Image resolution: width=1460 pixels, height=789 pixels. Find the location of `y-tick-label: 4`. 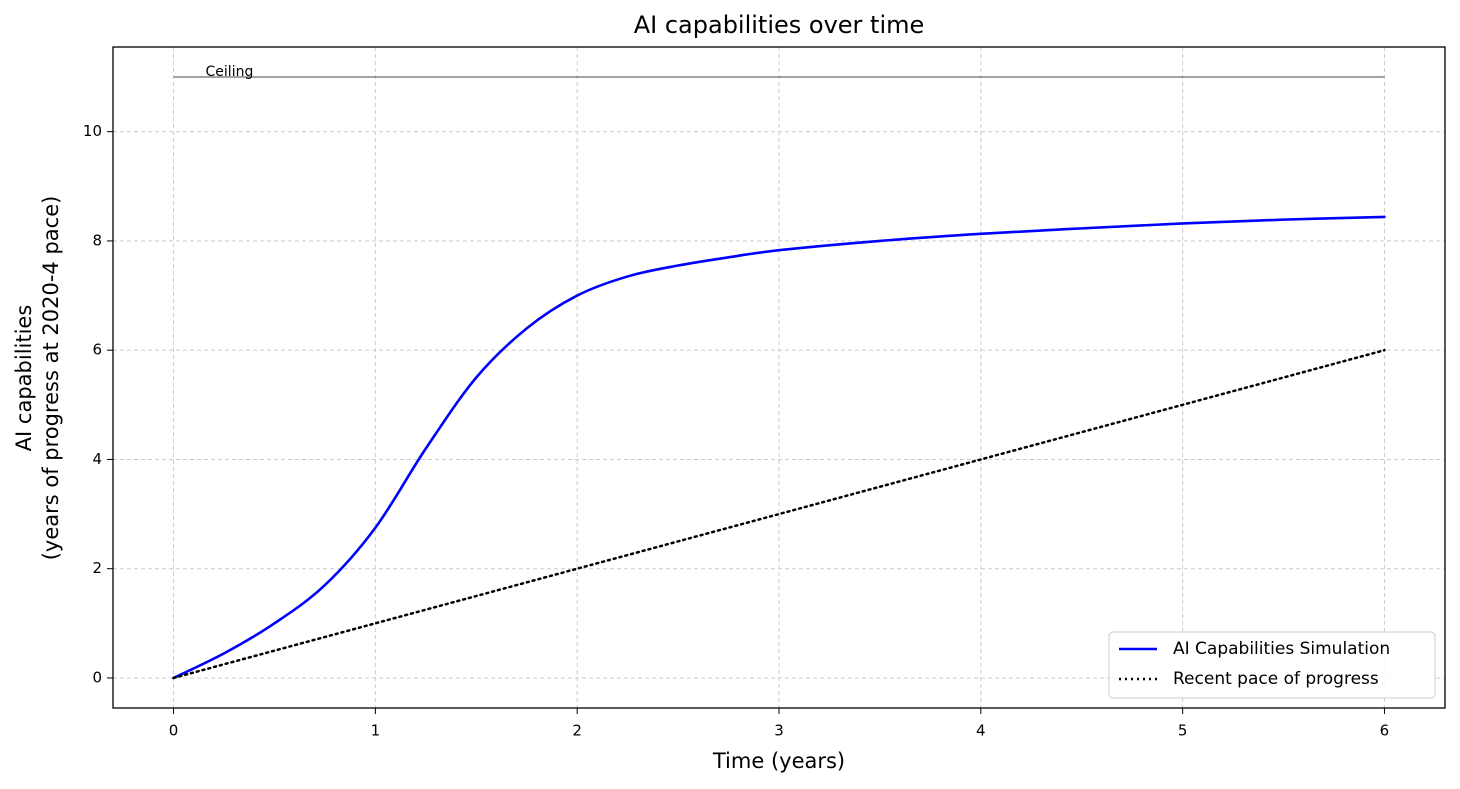

y-tick-label: 4 is located at coordinates (97, 459).